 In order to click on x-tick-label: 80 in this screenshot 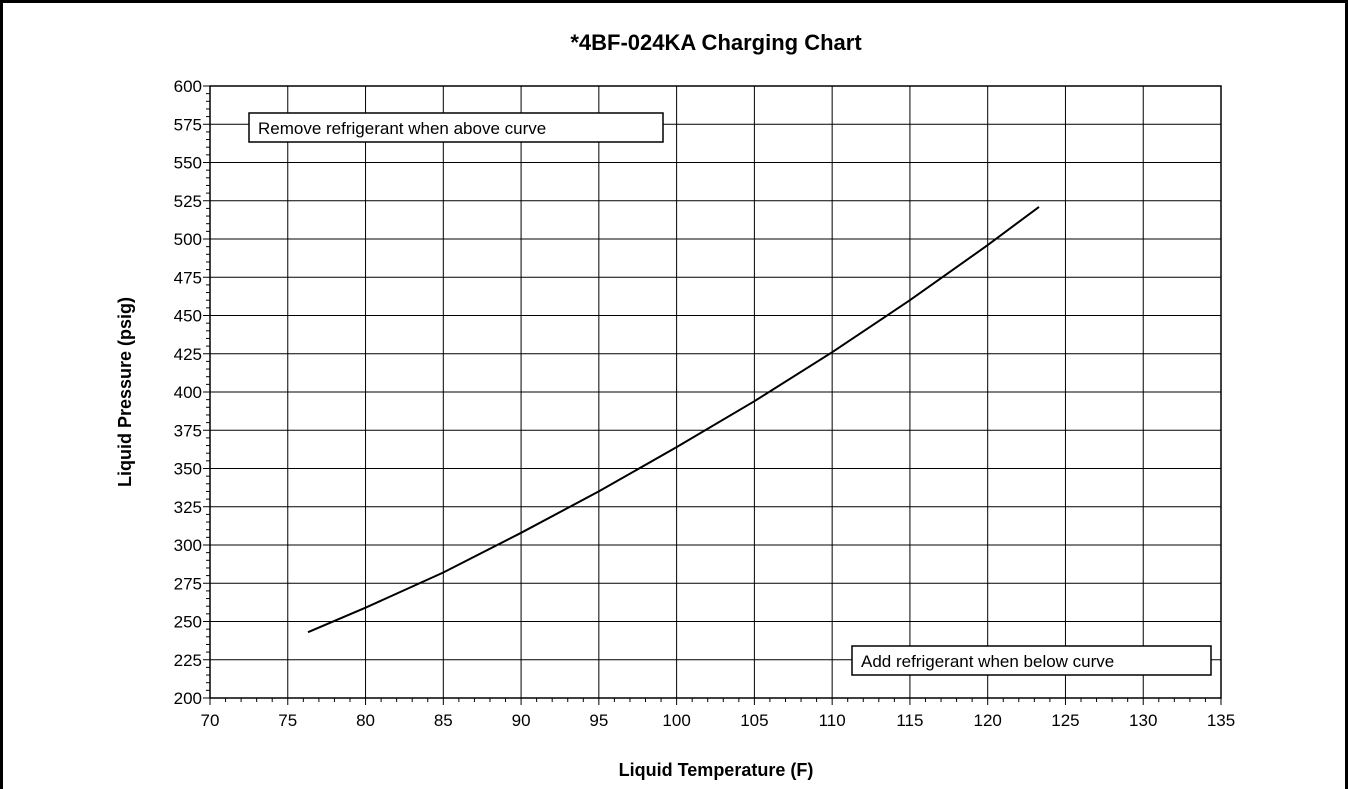, I will do `click(365, 720)`.